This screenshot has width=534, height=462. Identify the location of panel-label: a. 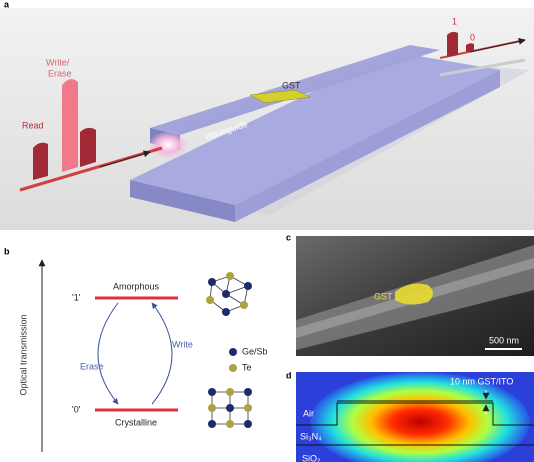
(7, 4).